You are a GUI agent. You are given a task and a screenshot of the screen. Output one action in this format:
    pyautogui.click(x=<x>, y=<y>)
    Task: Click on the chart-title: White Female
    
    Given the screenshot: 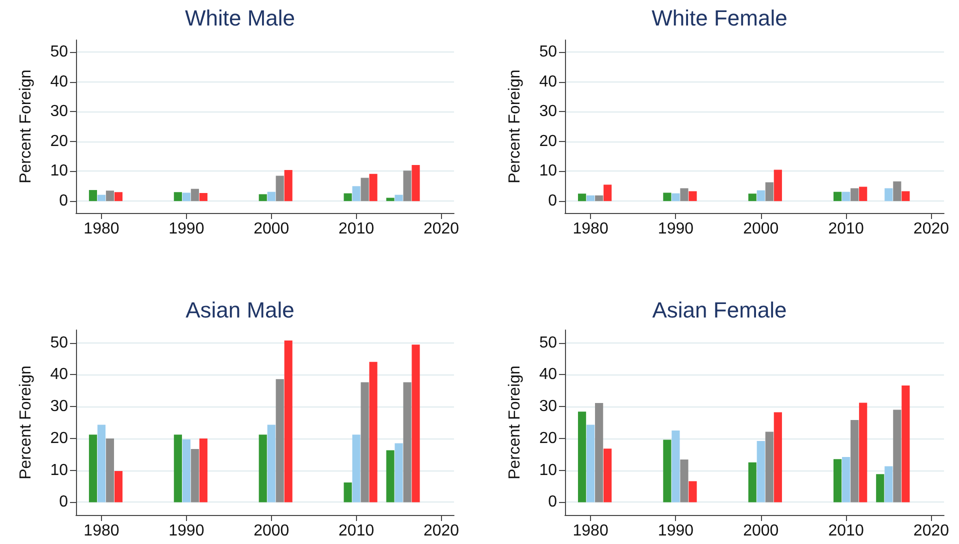 What is the action you would take?
    pyautogui.click(x=720, y=18)
    